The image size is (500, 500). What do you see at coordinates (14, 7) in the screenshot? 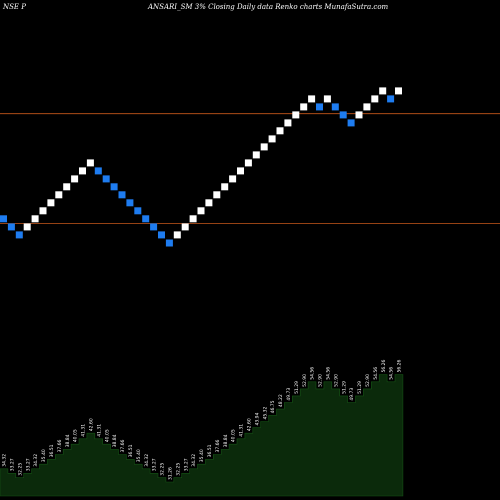
I see `exchange-label: NSE P` at bounding box center [14, 7].